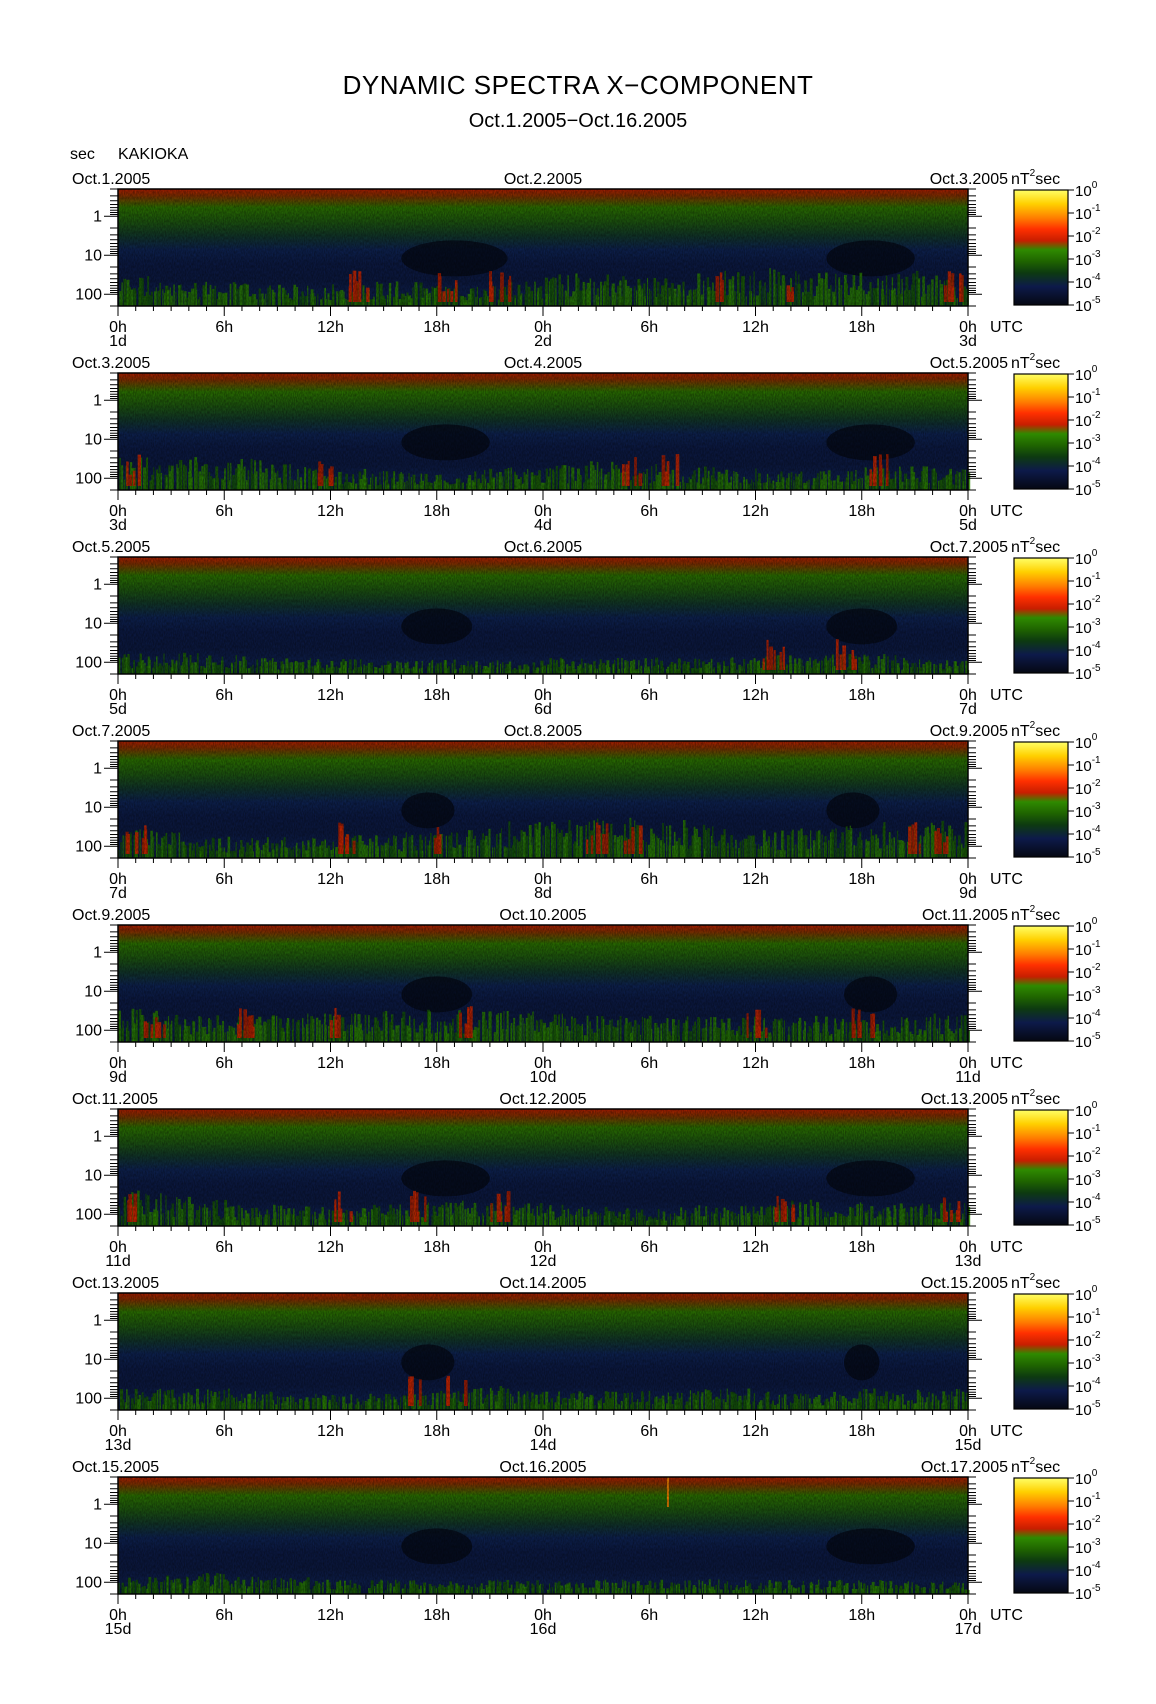  Describe the element at coordinates (965, 915) in the screenshot. I see `panel-end-date: Oct.11.2005` at that location.